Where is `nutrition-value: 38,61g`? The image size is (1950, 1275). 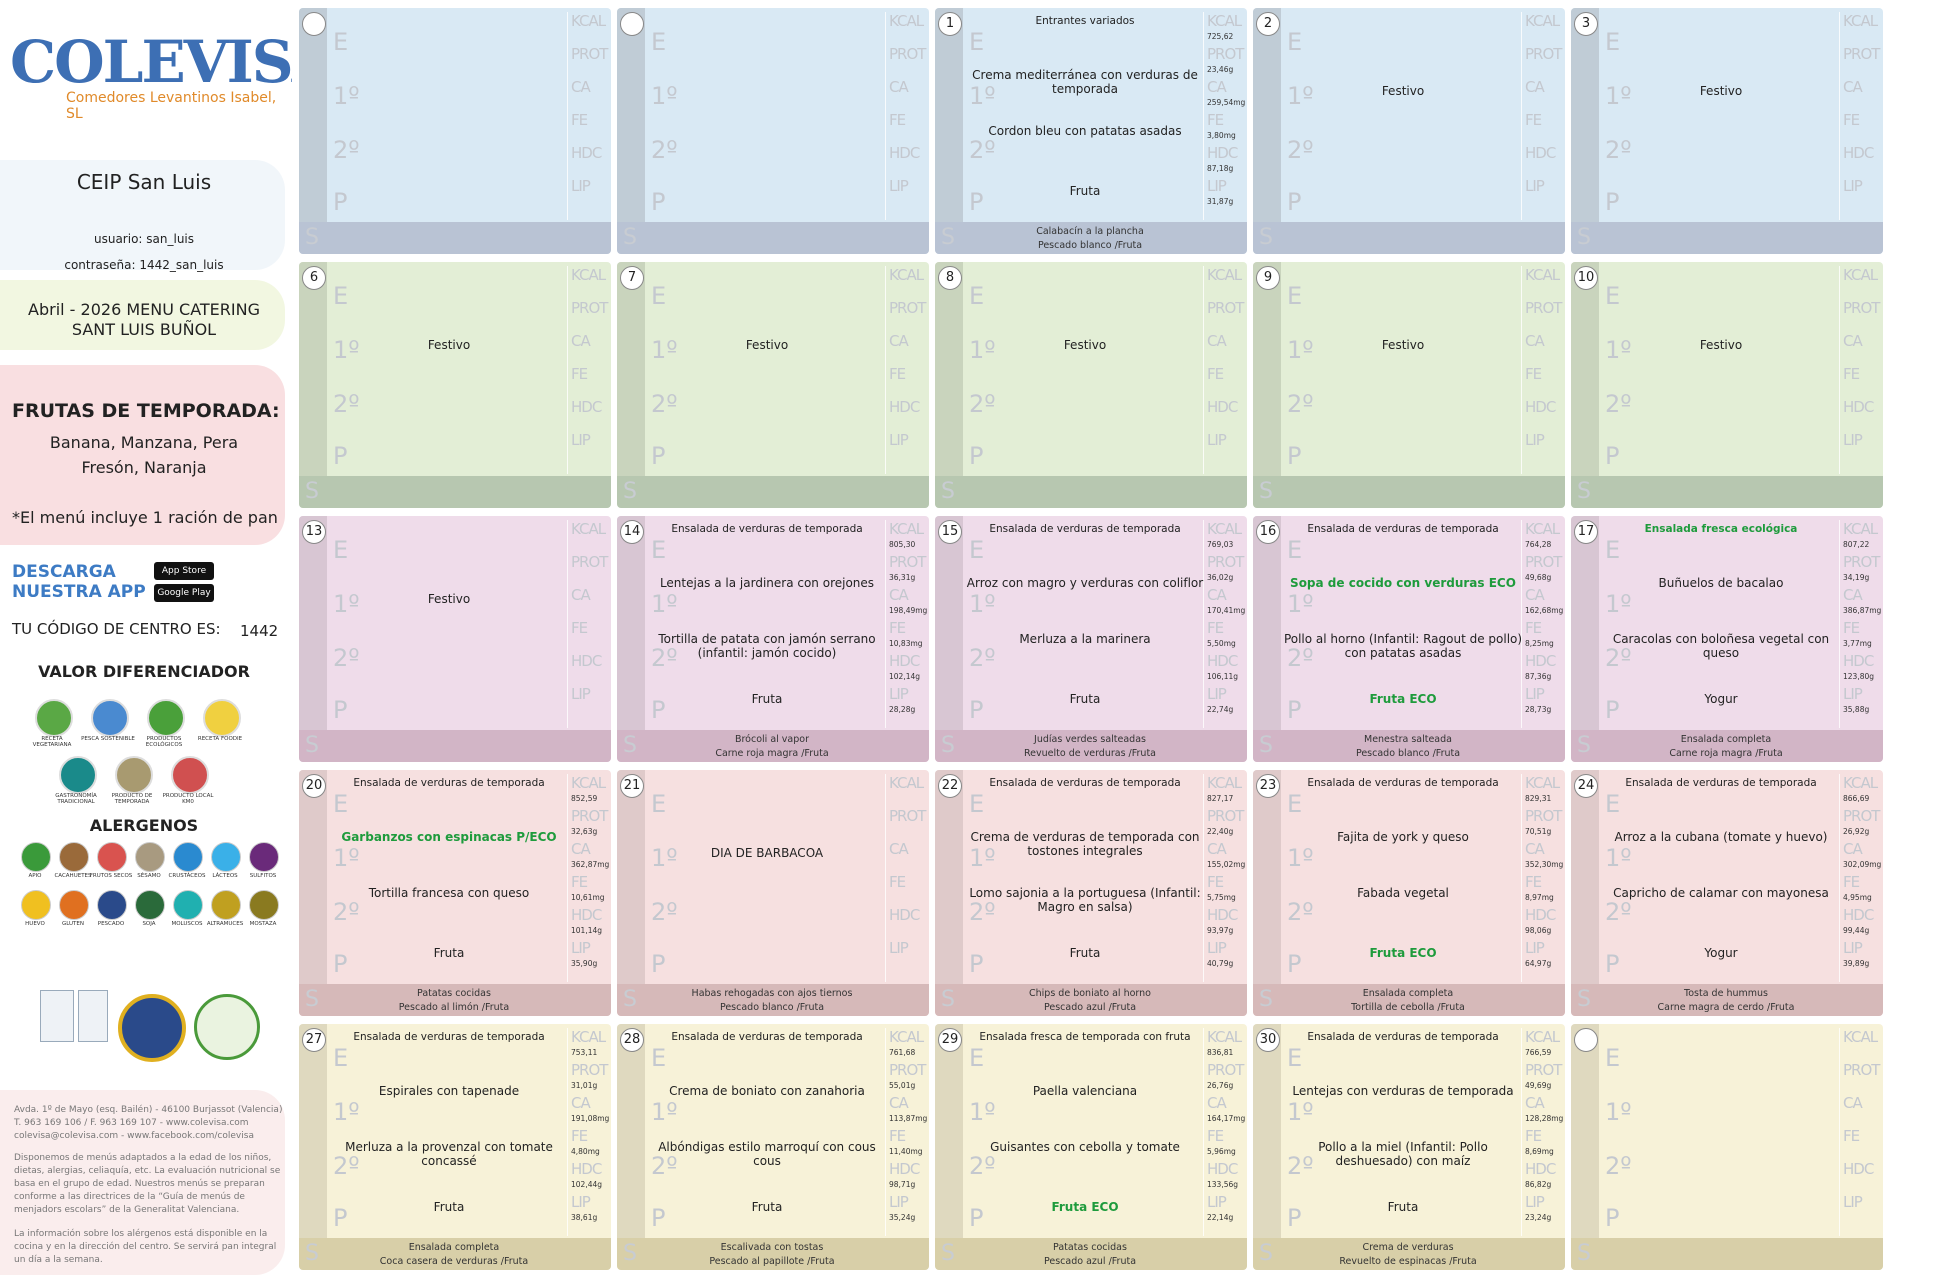
nutrition-value: 38,61g is located at coordinates (584, 1217).